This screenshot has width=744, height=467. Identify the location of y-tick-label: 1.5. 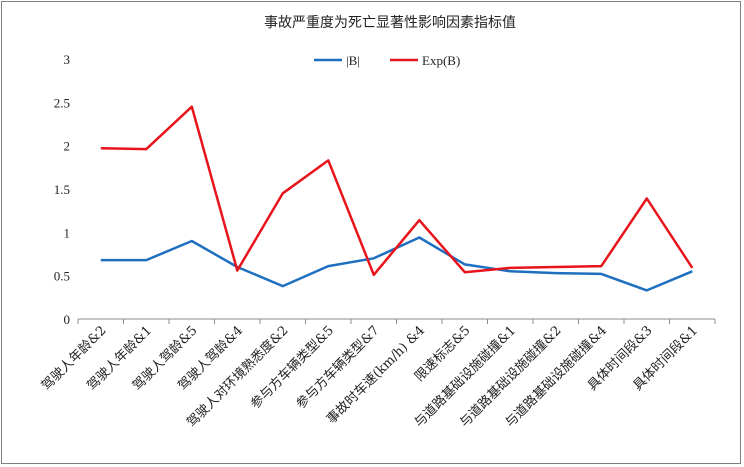
(62, 189).